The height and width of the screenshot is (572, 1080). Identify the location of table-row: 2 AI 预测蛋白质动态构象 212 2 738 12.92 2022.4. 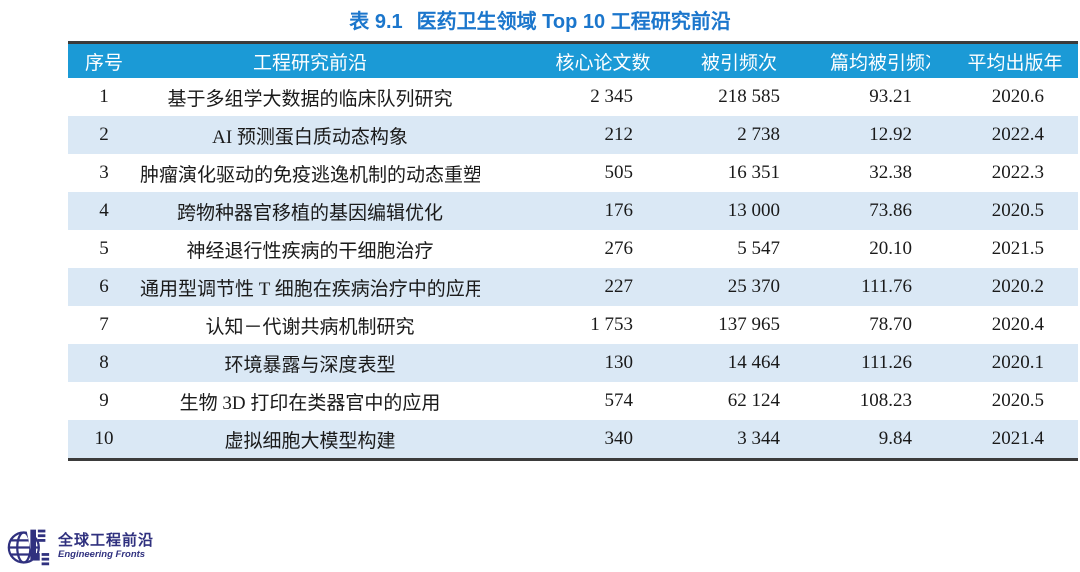
(573, 135).